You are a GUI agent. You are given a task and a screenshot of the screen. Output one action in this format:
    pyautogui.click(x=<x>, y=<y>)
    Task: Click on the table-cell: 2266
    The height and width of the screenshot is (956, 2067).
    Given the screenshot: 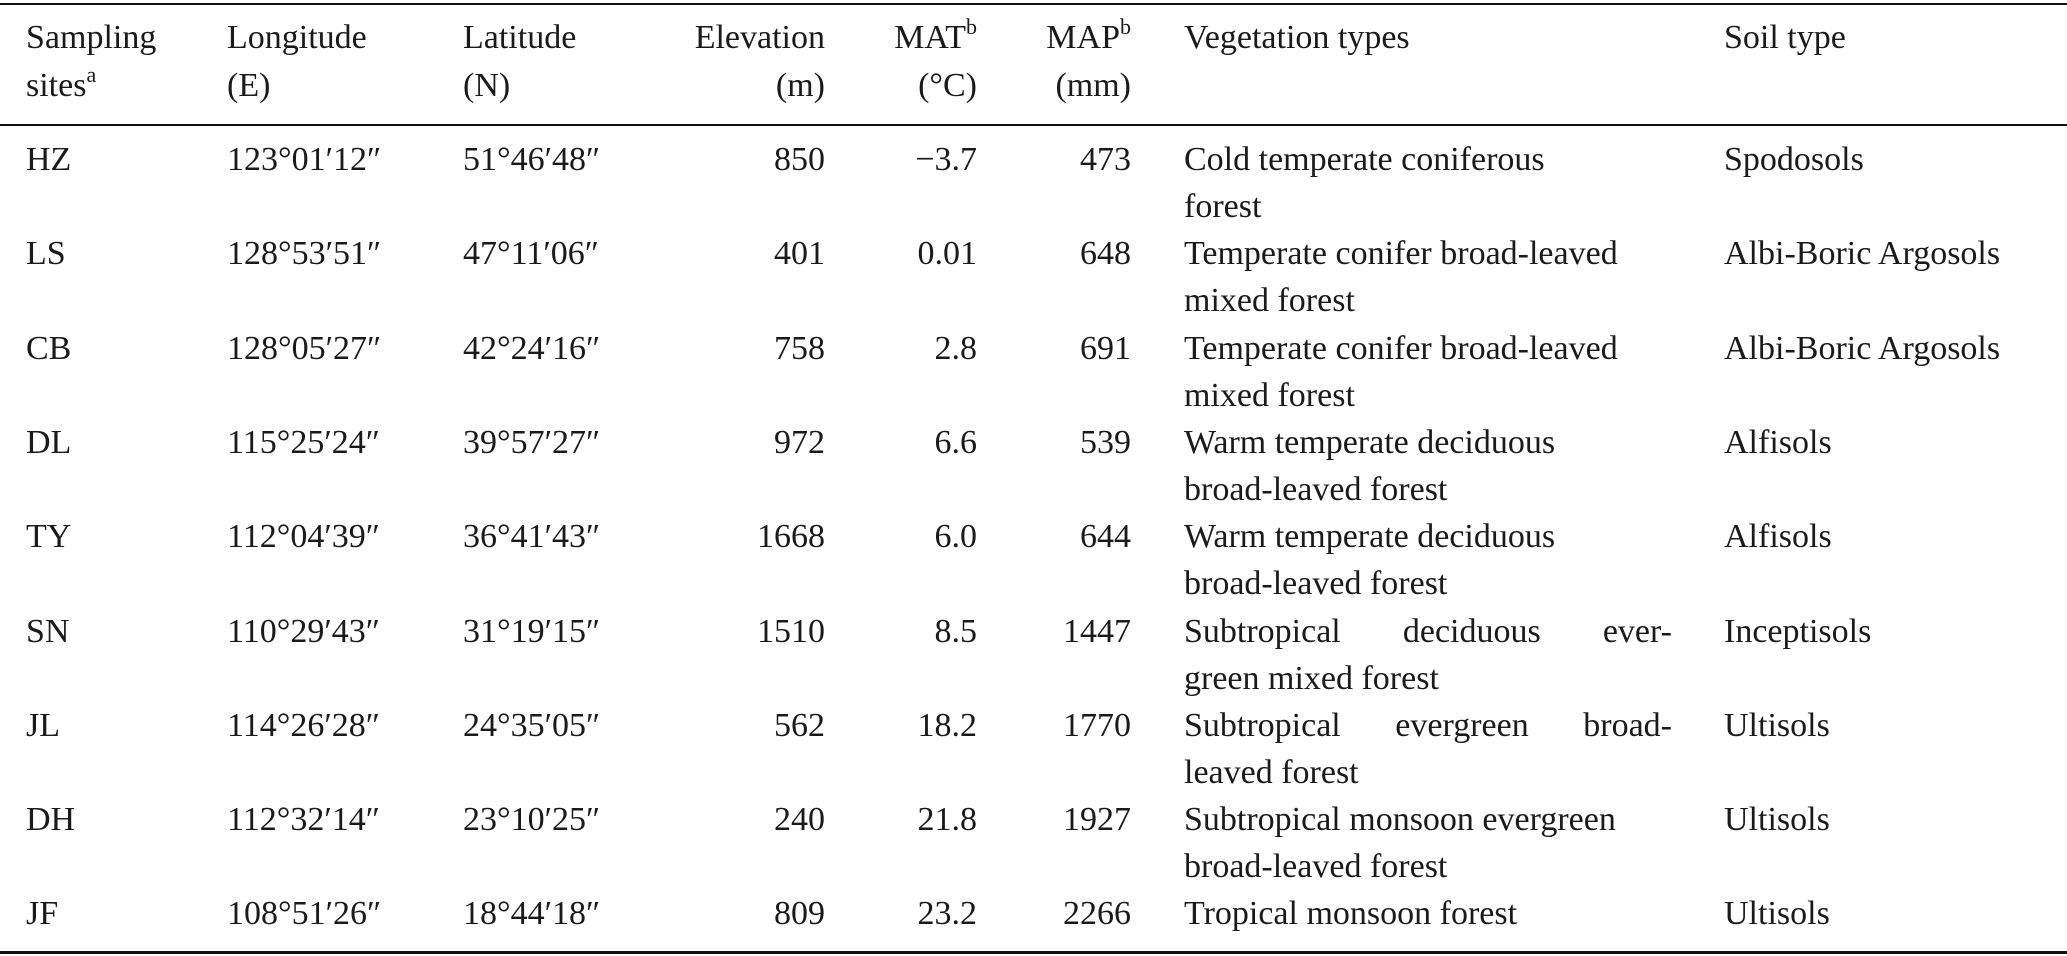 What is the action you would take?
    pyautogui.click(x=1097, y=914)
    